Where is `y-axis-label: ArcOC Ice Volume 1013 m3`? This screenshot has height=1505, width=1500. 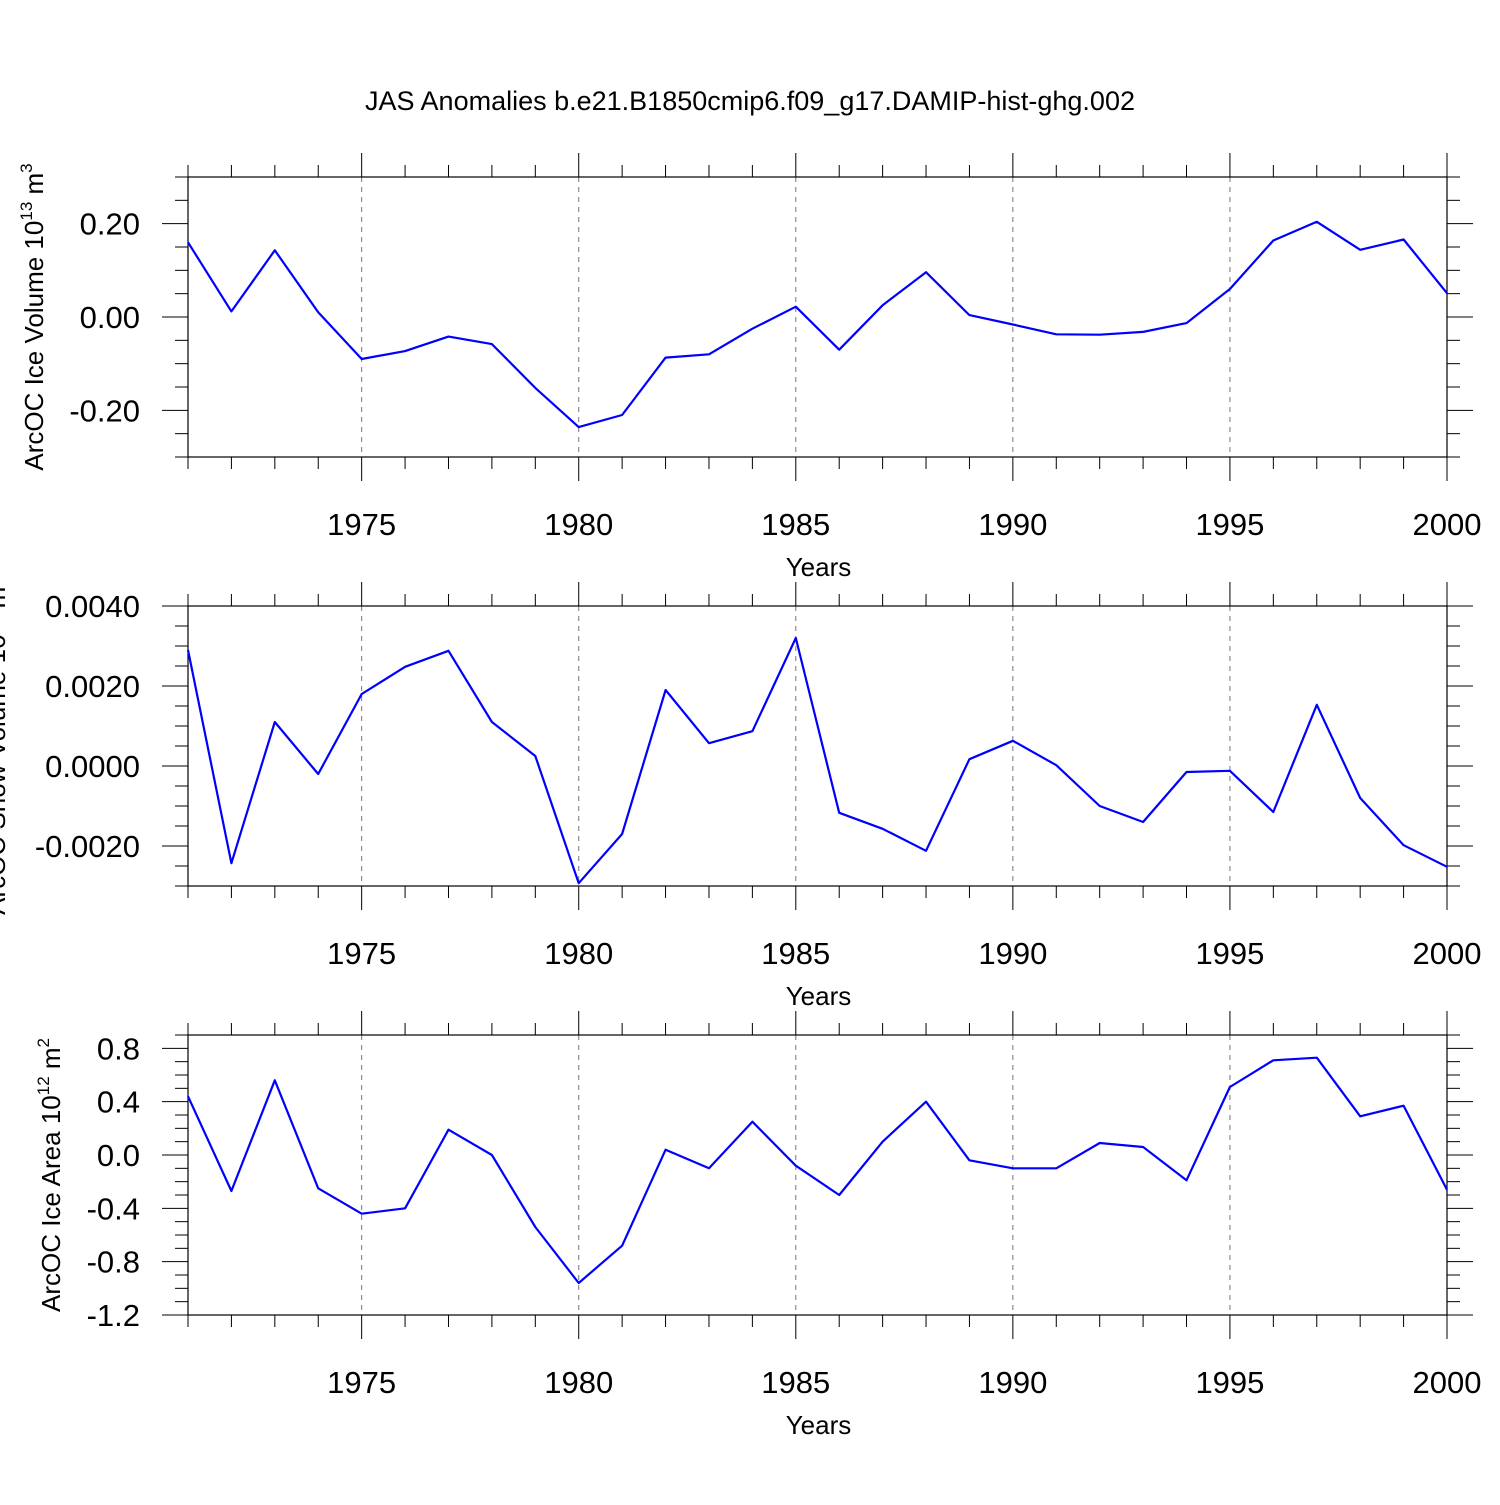
y-axis-label: ArcOC Ice Volume 1013 m3 is located at coordinates (33, 316).